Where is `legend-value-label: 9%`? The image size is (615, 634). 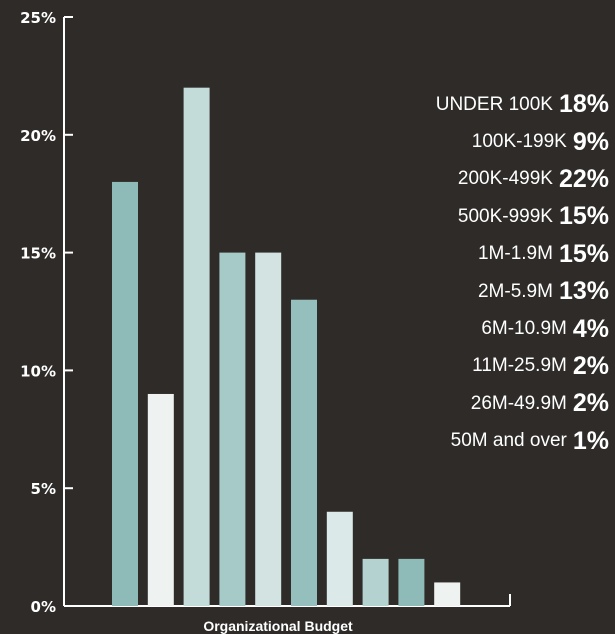
legend-value-label: 9% is located at coordinates (590, 141).